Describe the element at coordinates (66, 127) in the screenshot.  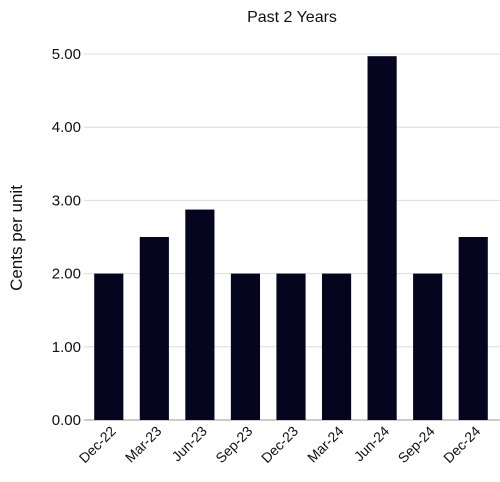
I see `y-tick-label: 4.00` at that location.